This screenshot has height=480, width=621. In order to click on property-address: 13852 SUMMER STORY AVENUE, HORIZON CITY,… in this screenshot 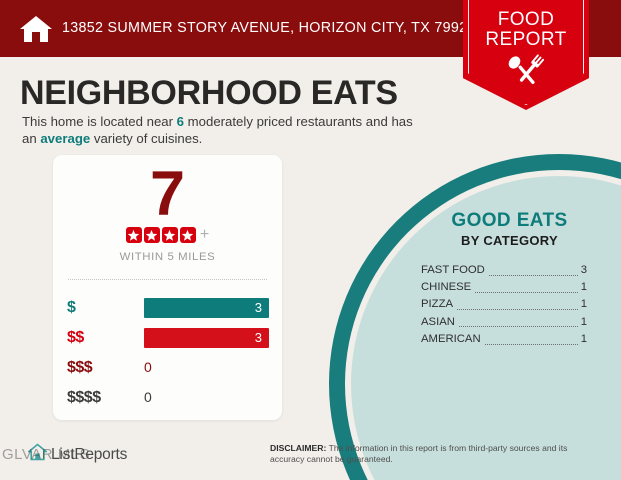, I will do `click(269, 28)`.